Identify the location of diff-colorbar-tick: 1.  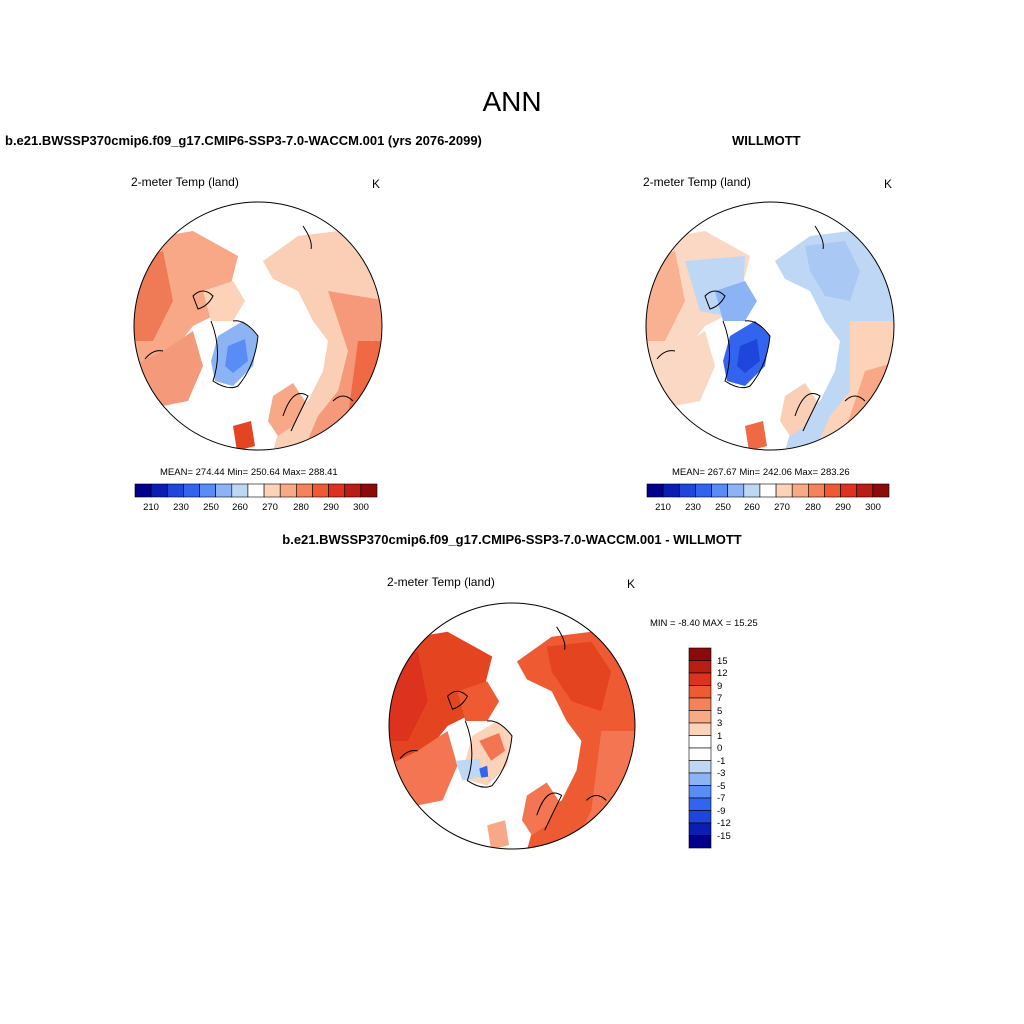
(720, 736).